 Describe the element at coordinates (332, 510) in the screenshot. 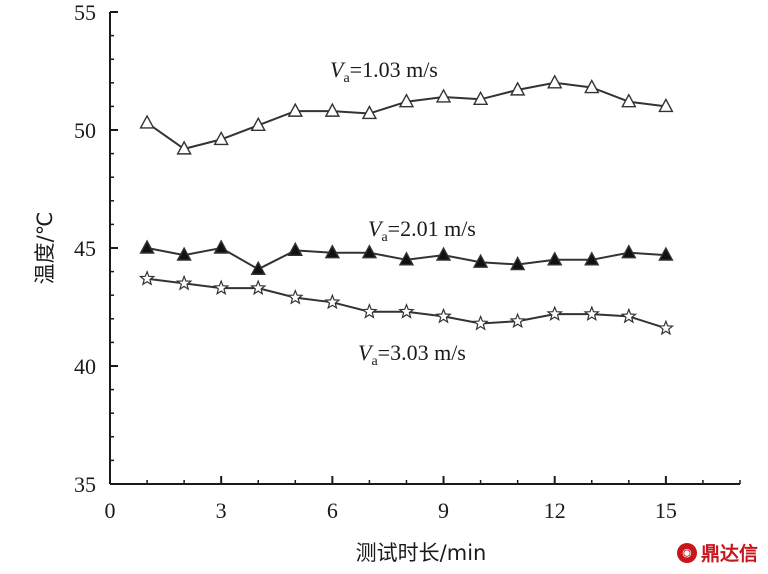

I see `x-tick-label: 6` at that location.